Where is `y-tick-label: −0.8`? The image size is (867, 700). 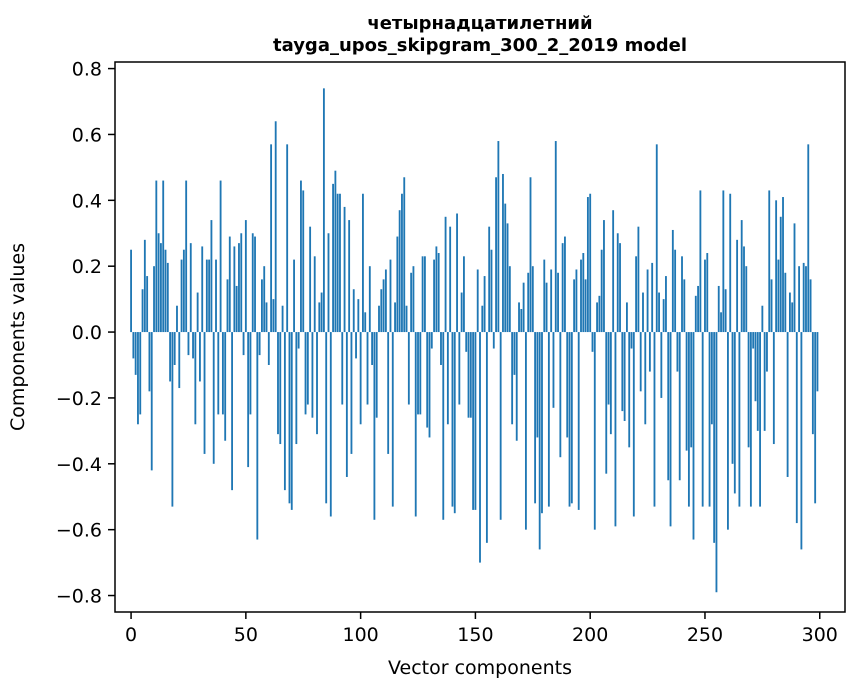 y-tick-label: −0.8 is located at coordinates (79, 597).